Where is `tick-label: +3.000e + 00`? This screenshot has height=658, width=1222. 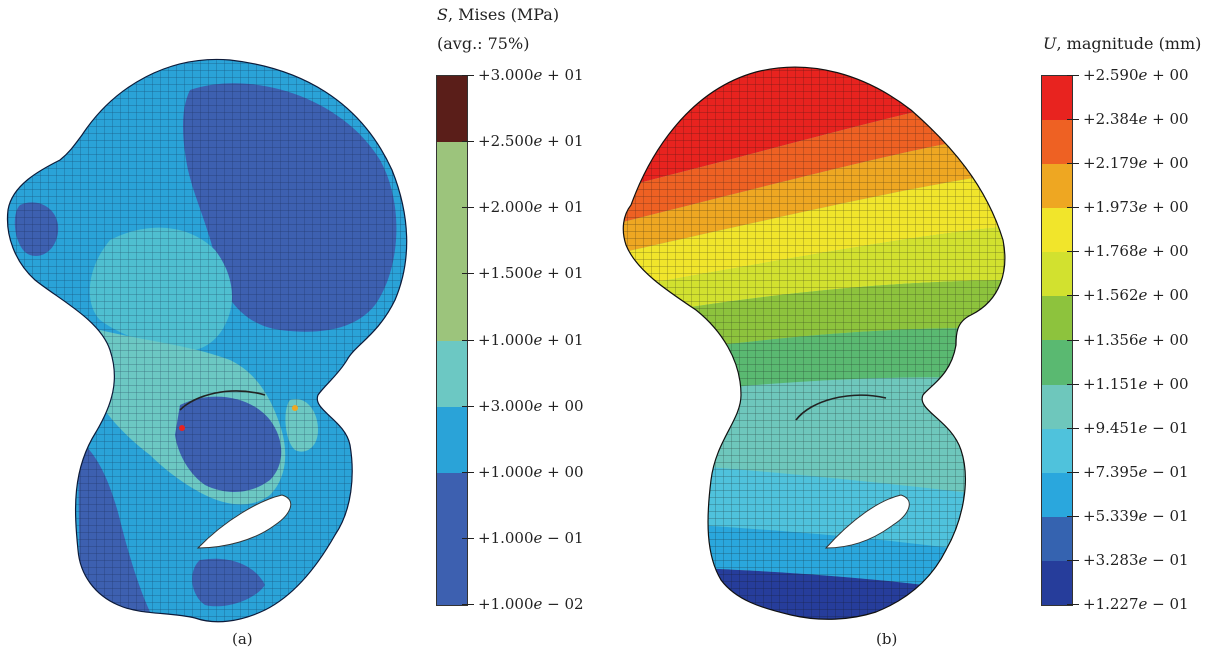 tick-label: +3.000e + 00 is located at coordinates (531, 405).